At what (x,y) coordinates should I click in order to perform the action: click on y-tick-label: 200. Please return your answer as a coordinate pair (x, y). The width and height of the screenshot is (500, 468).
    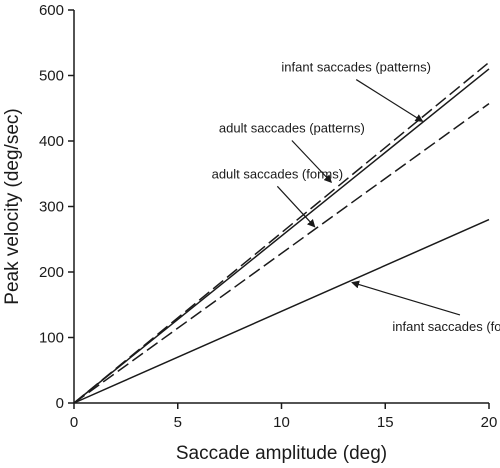
    Looking at the image, I should click on (51, 272).